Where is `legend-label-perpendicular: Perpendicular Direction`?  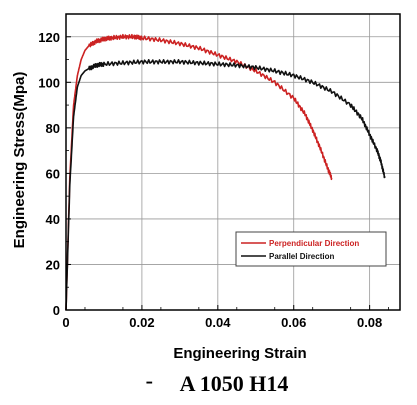
legend-label-perpendicular: Perpendicular Direction is located at coordinates (314, 243).